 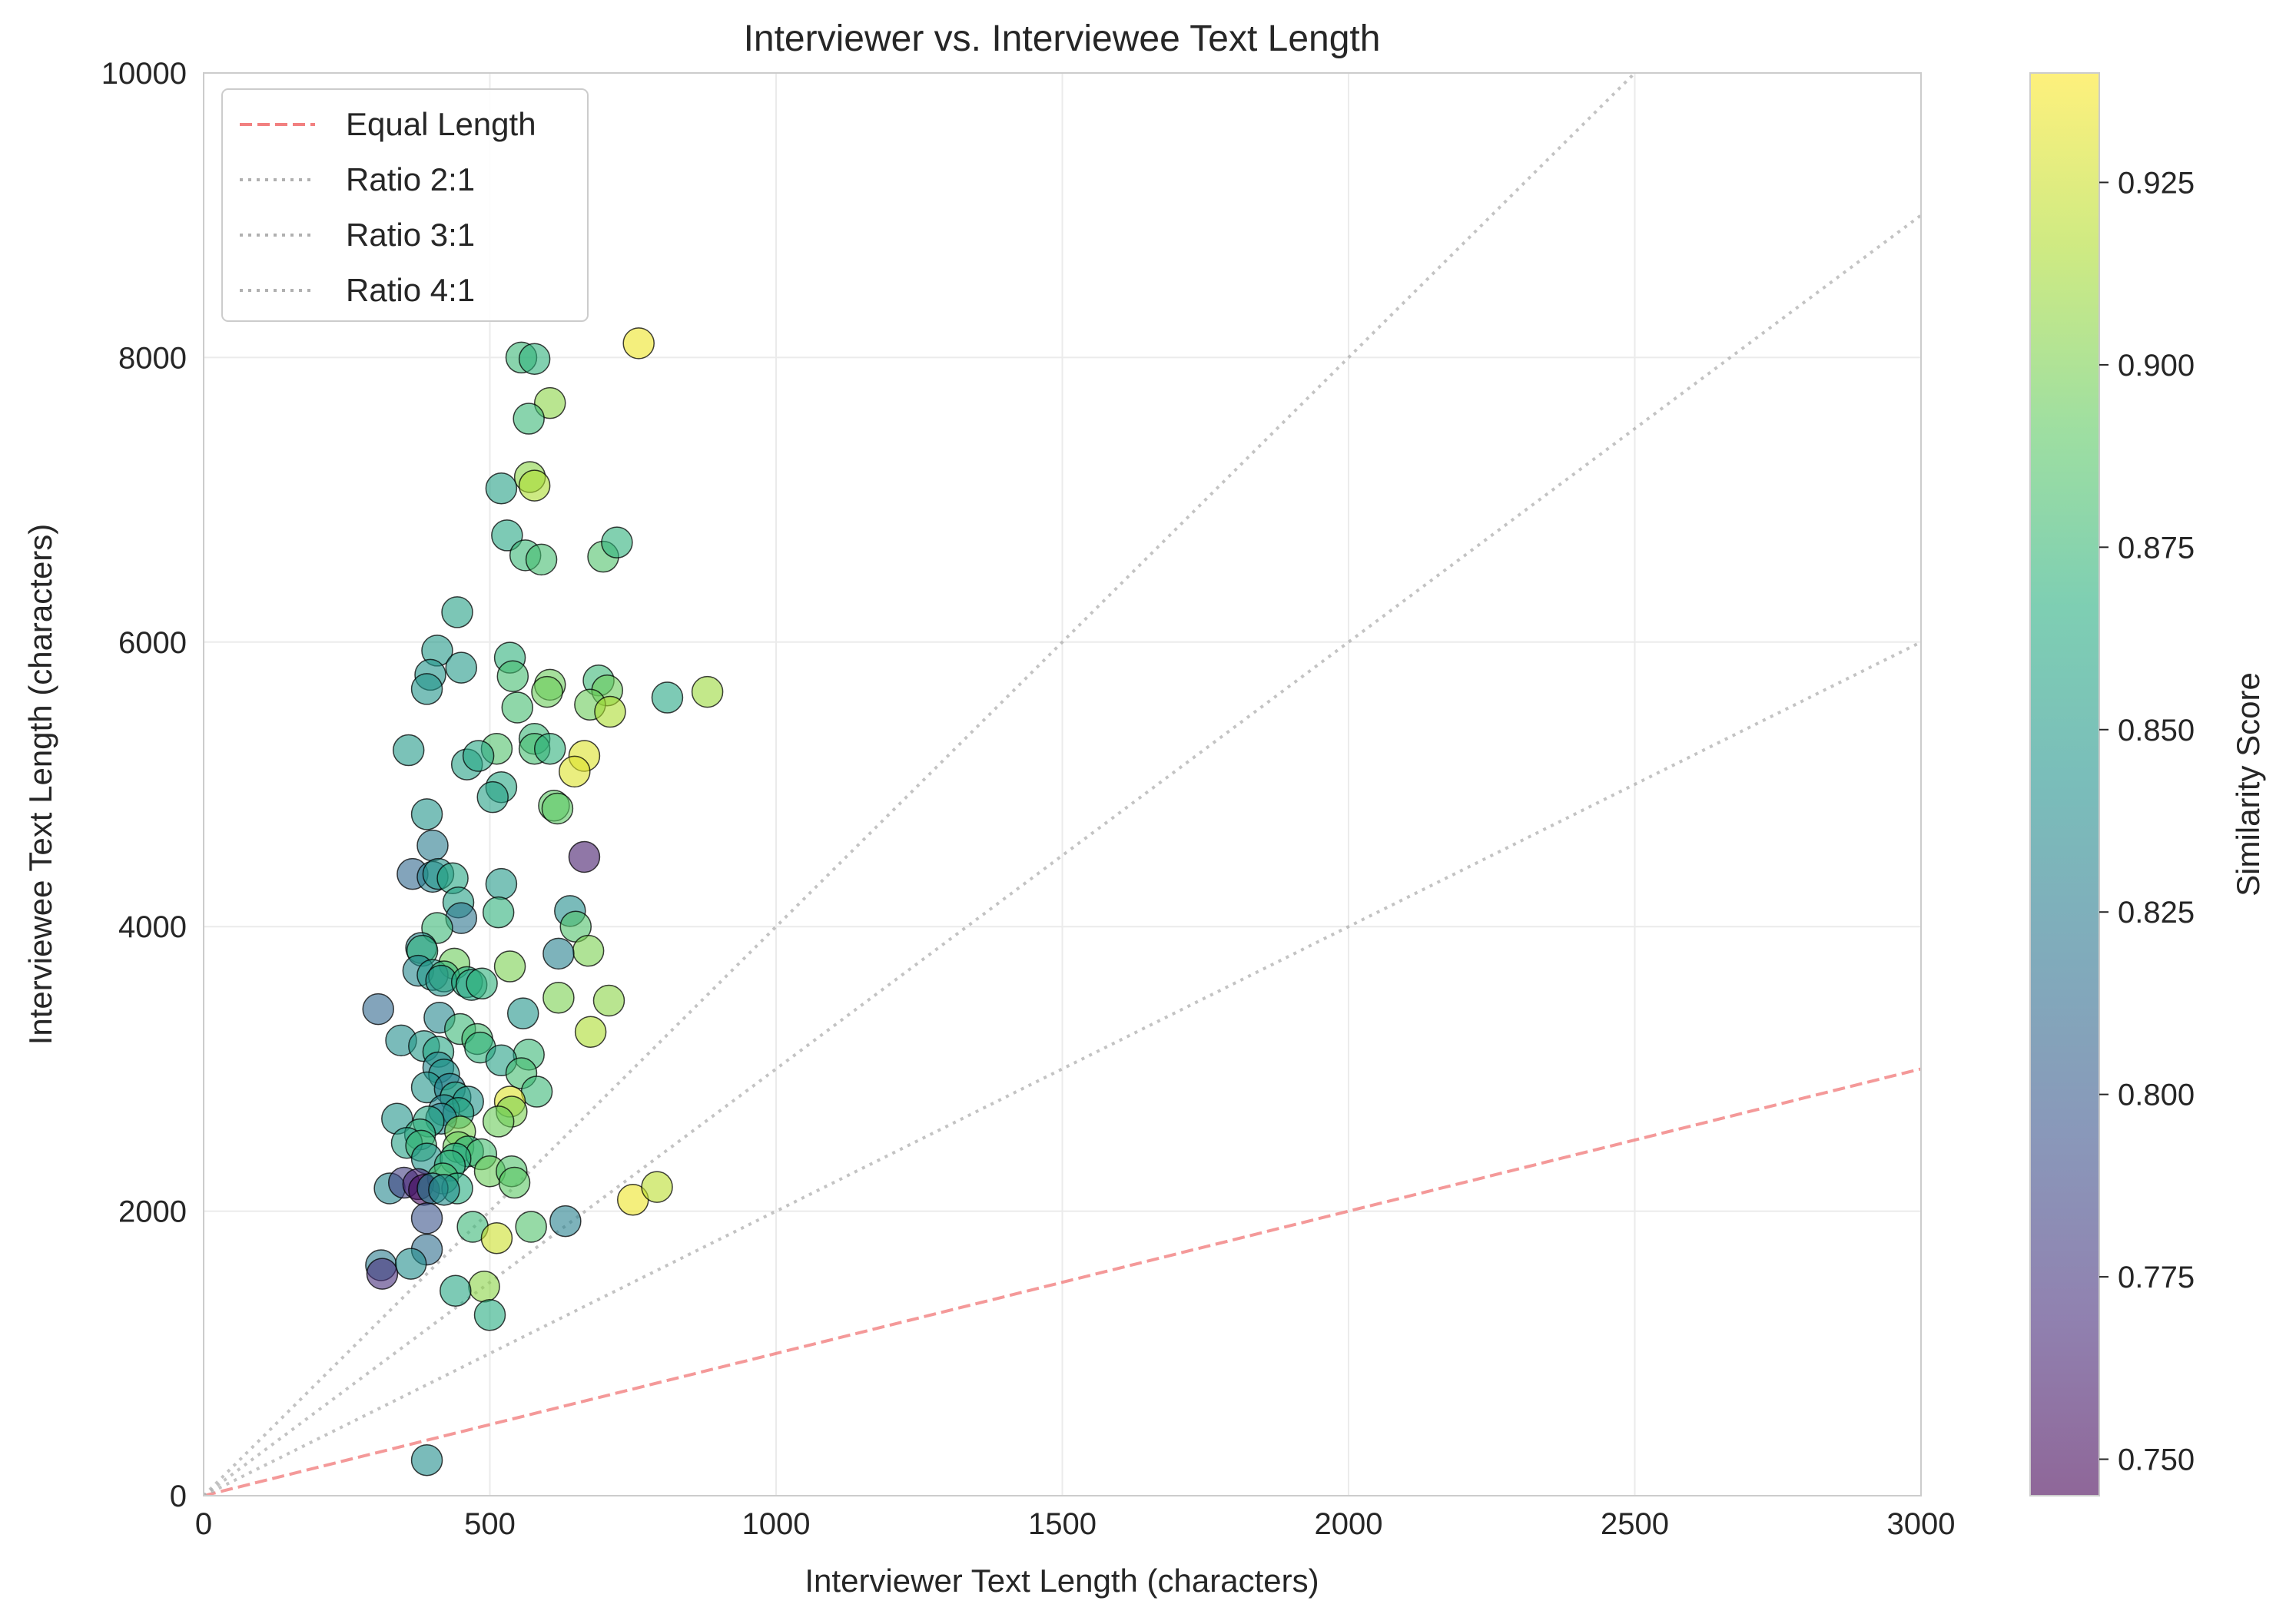 I want to click on legend-label: Equal Length, so click(x=441, y=124).